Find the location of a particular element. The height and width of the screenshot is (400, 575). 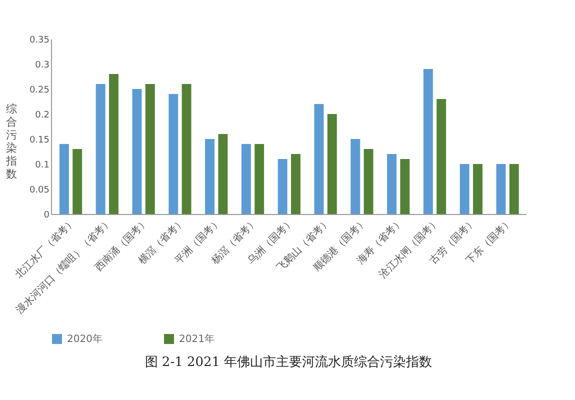

y-tick-label: 0.3 is located at coordinates (42, 65).